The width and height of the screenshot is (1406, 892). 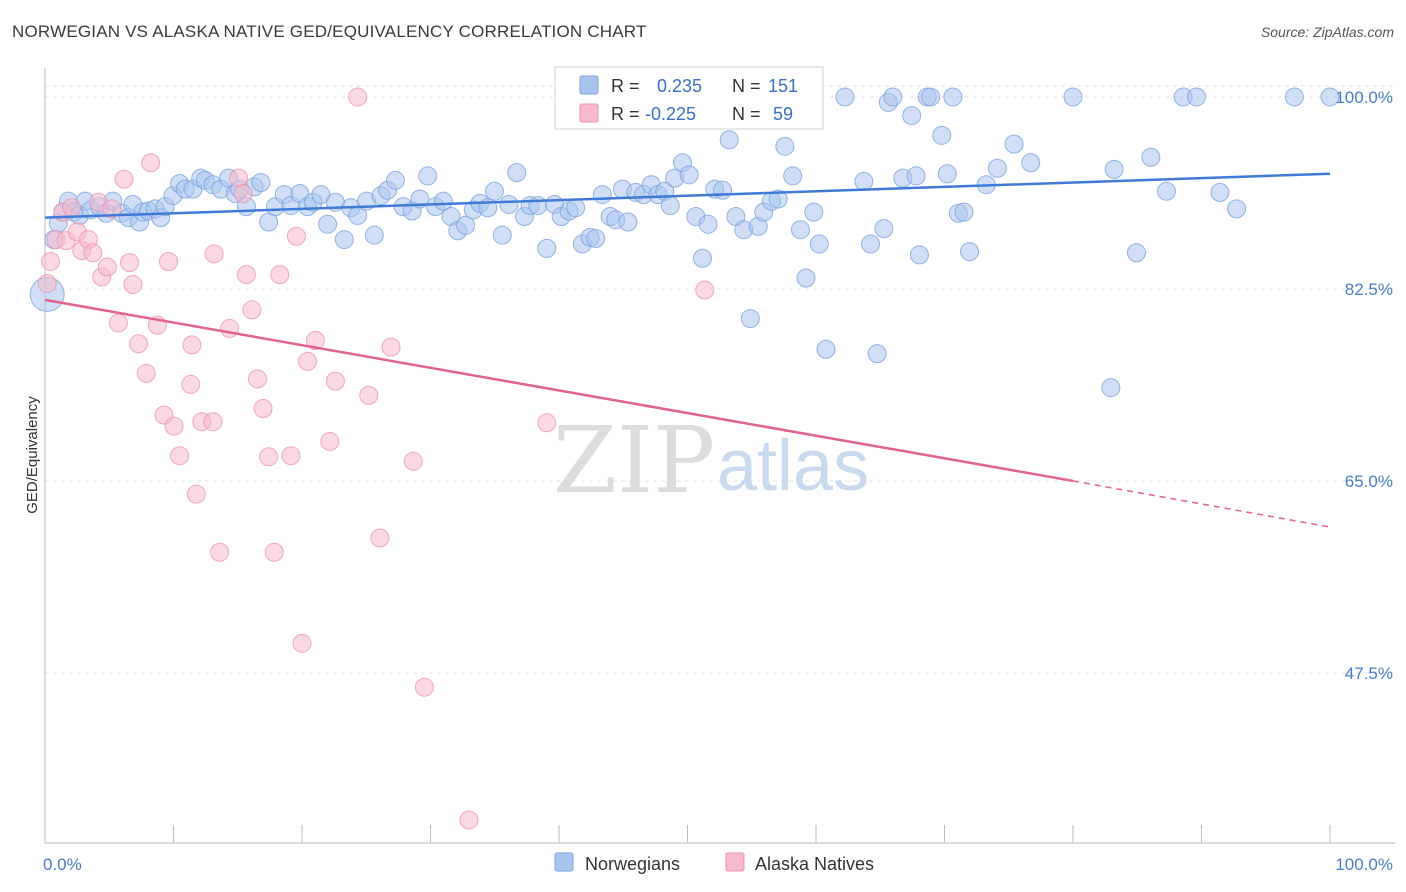 What do you see at coordinates (711, 460) in the screenshot?
I see `watermark: ZIP atlas` at bounding box center [711, 460].